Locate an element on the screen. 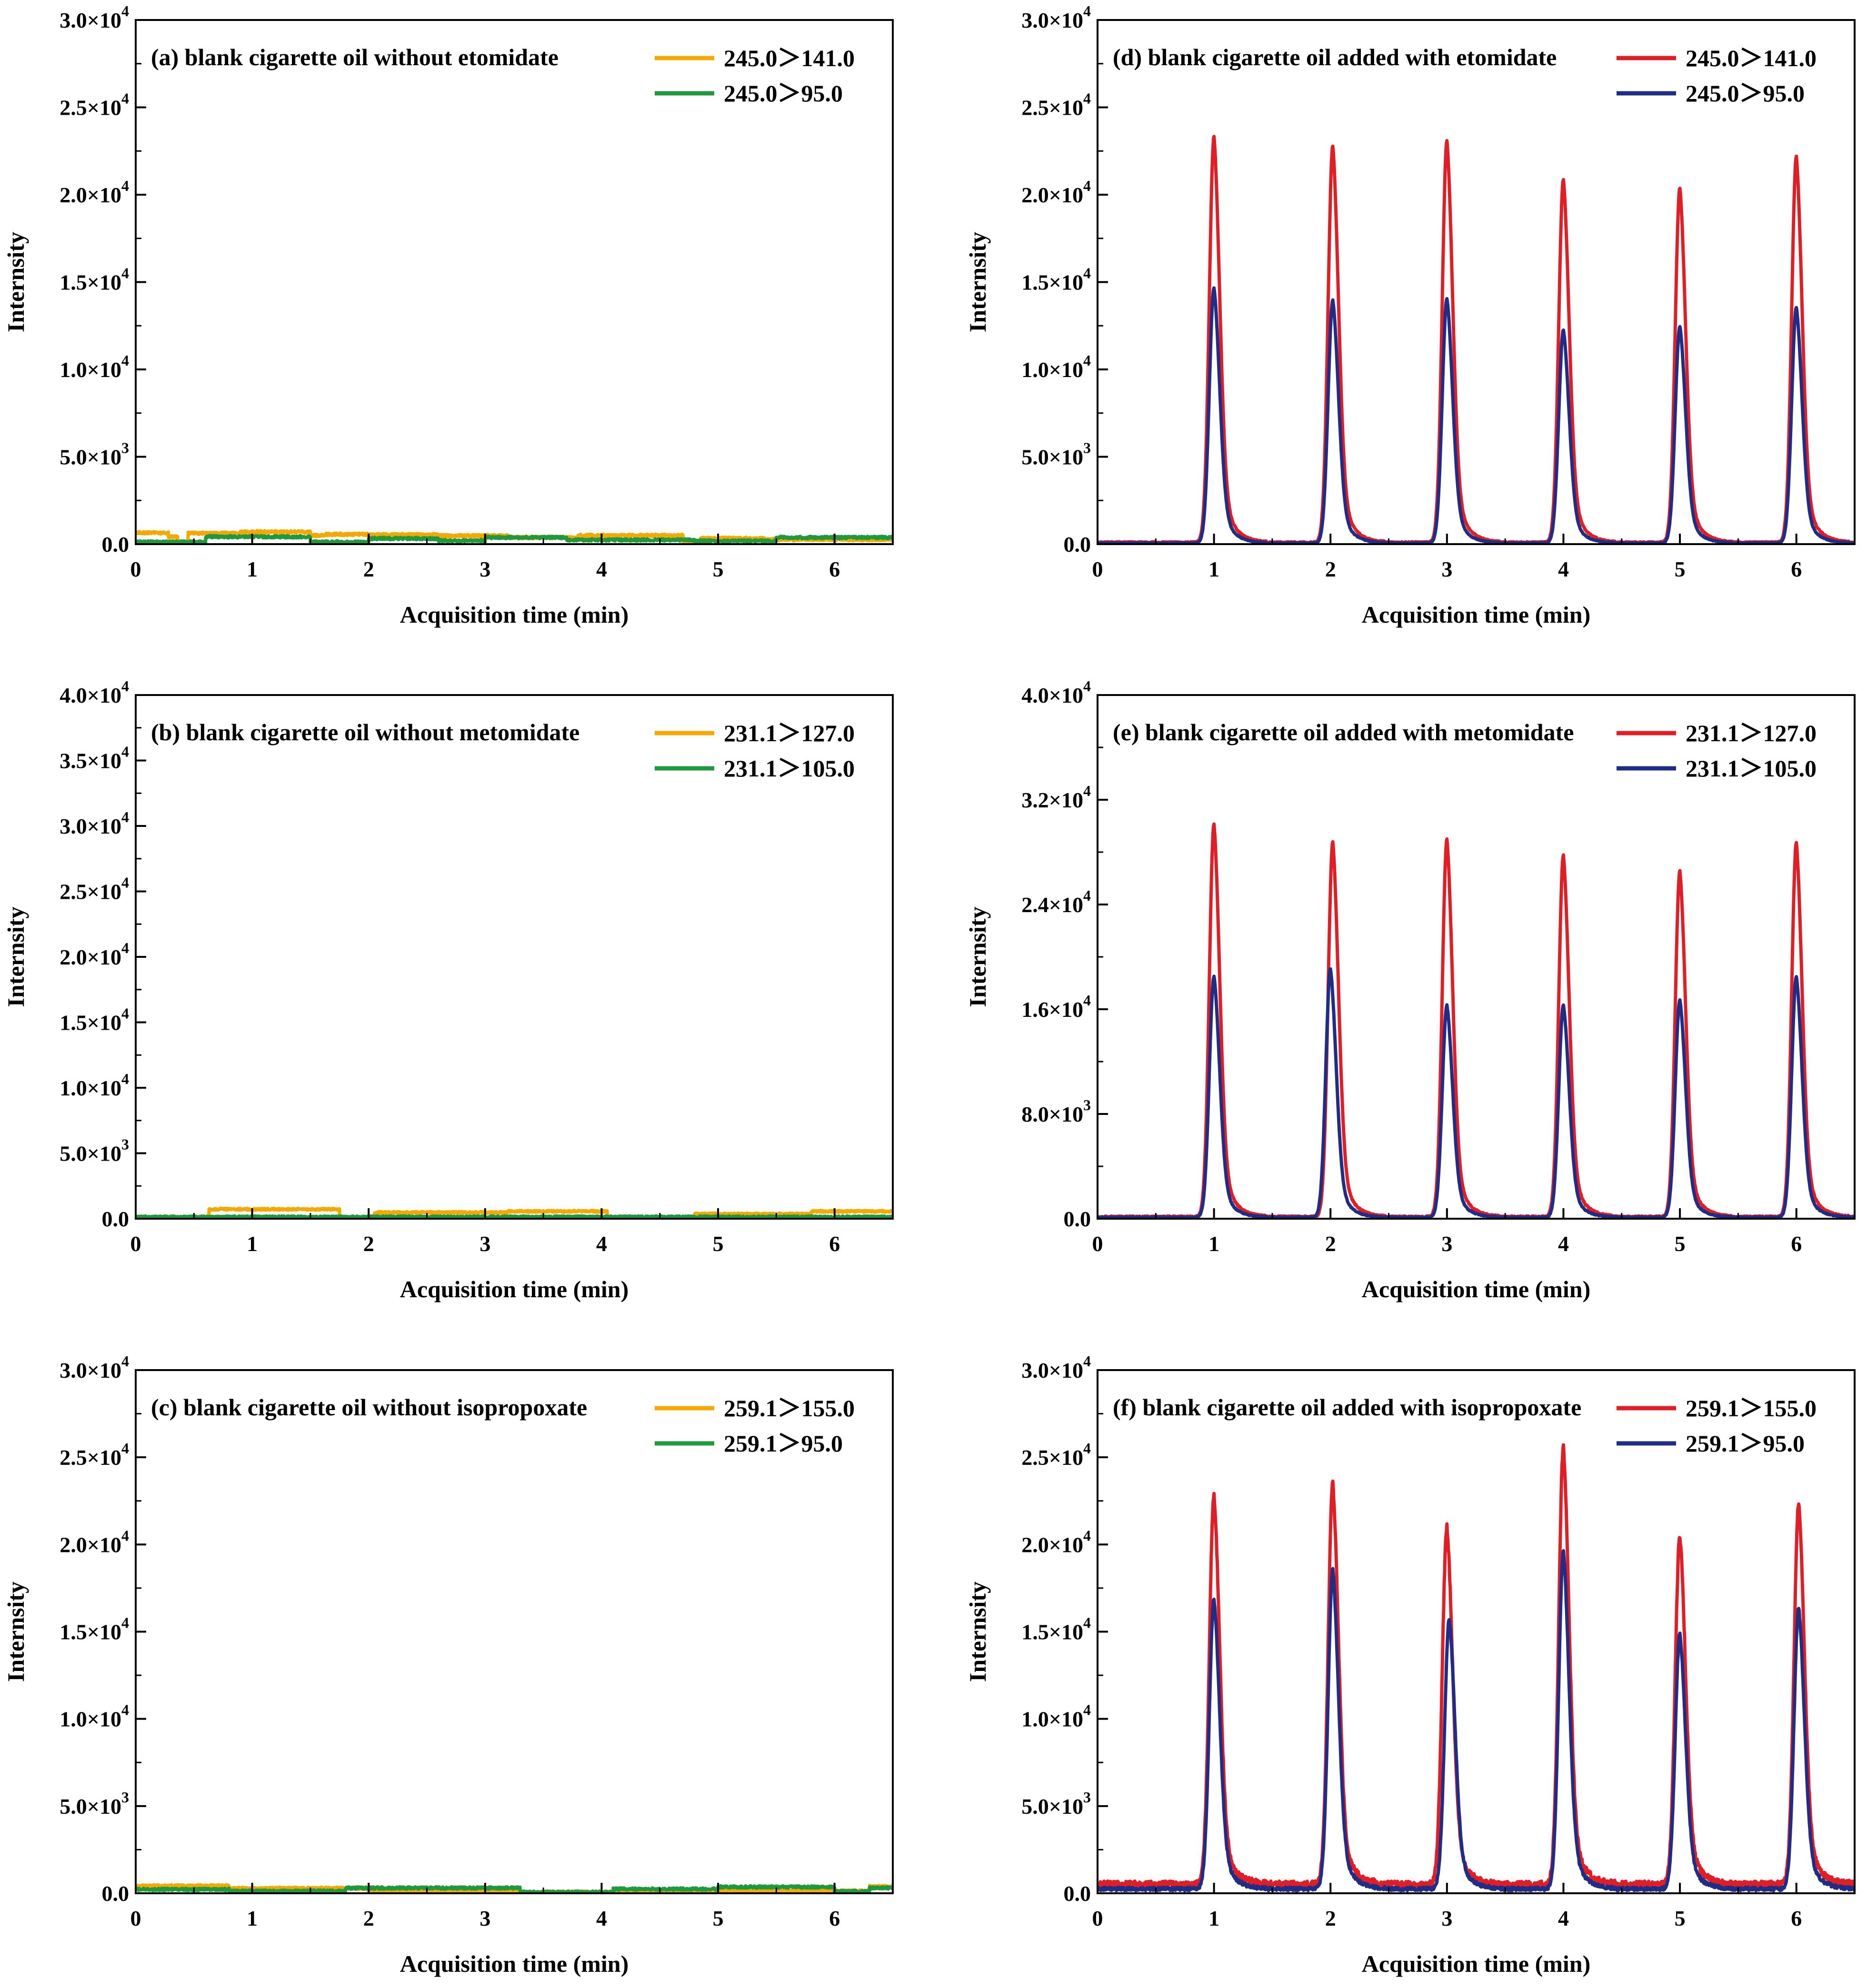 Image resolution: width=1867 pixels, height=1988 pixels. y-tick-label: 3.5×10⁴ is located at coordinates (94, 758).